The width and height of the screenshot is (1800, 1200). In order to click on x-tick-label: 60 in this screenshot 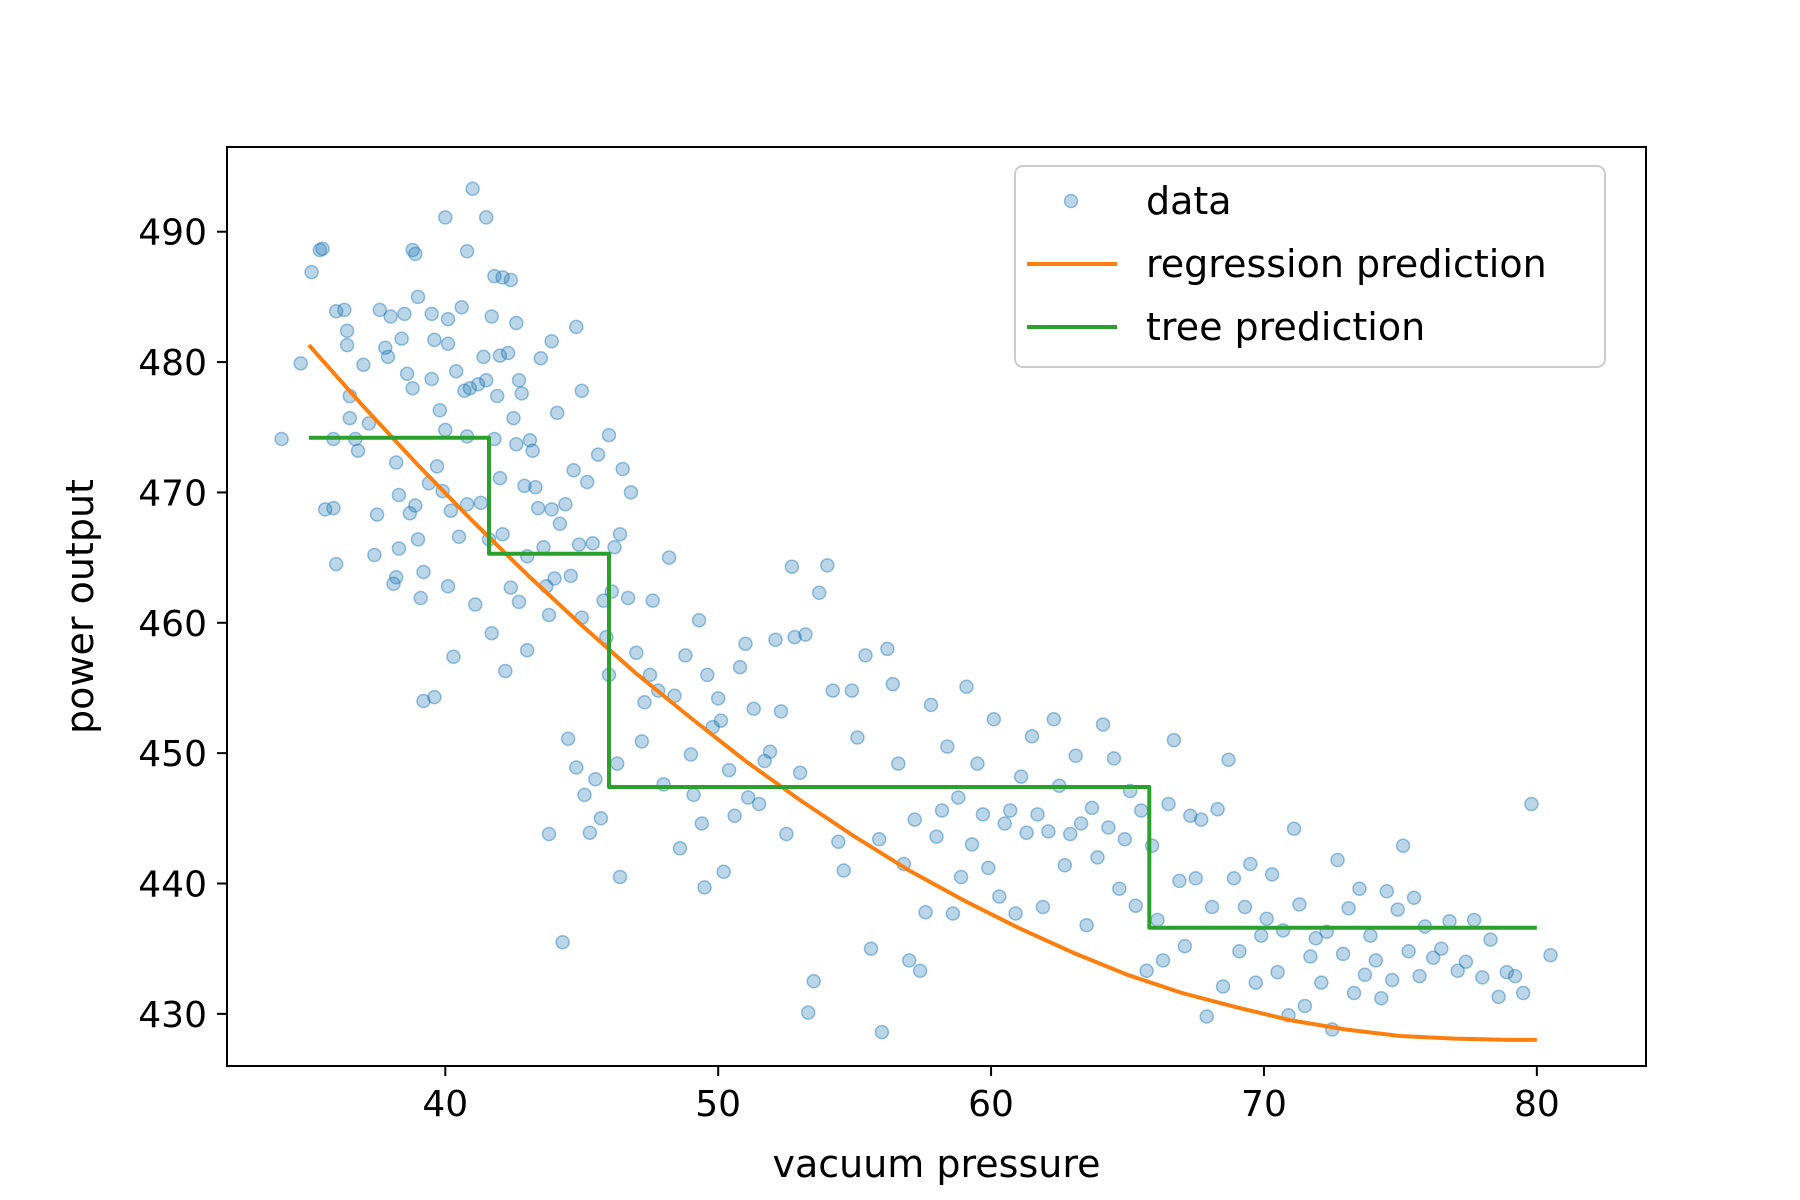, I will do `click(991, 1104)`.